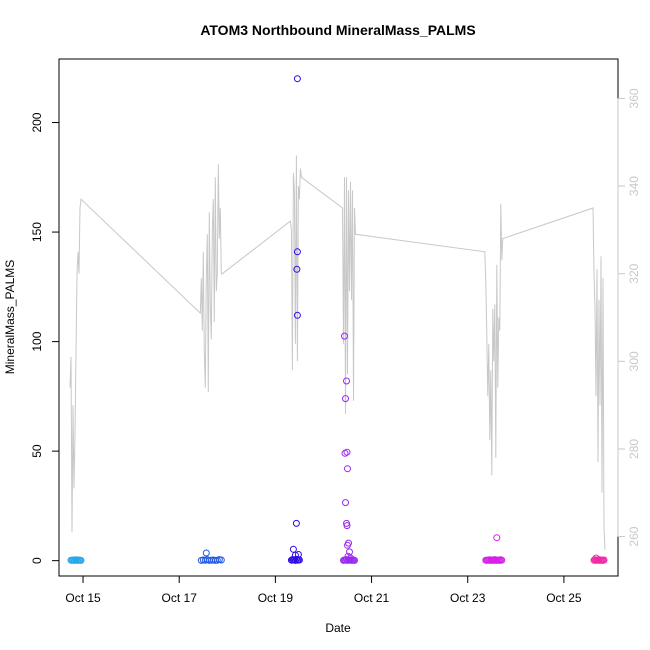 Image resolution: width=650 pixels, height=650 pixels. I want to click on y-tick-label: 150, so click(37, 232).